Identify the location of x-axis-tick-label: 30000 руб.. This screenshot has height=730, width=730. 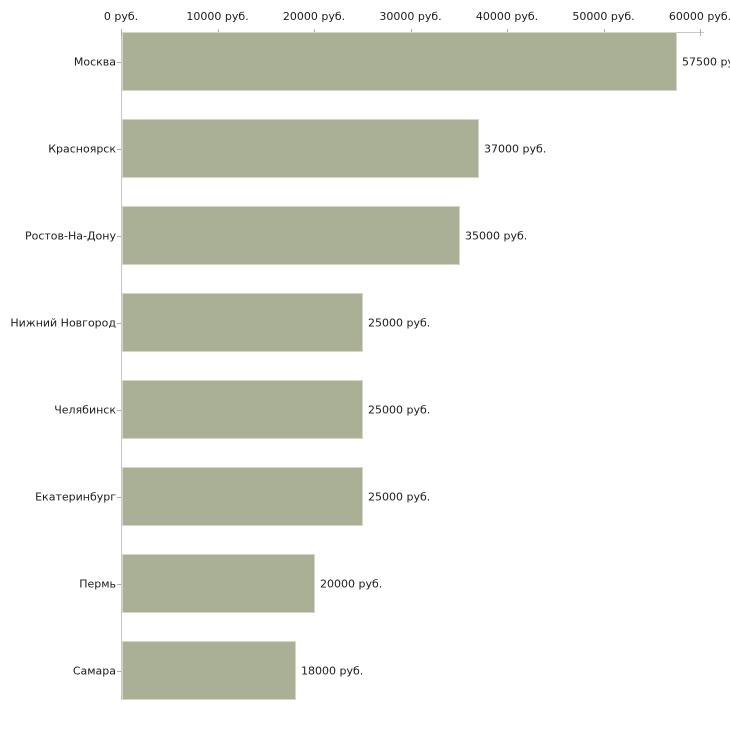
(410, 16).